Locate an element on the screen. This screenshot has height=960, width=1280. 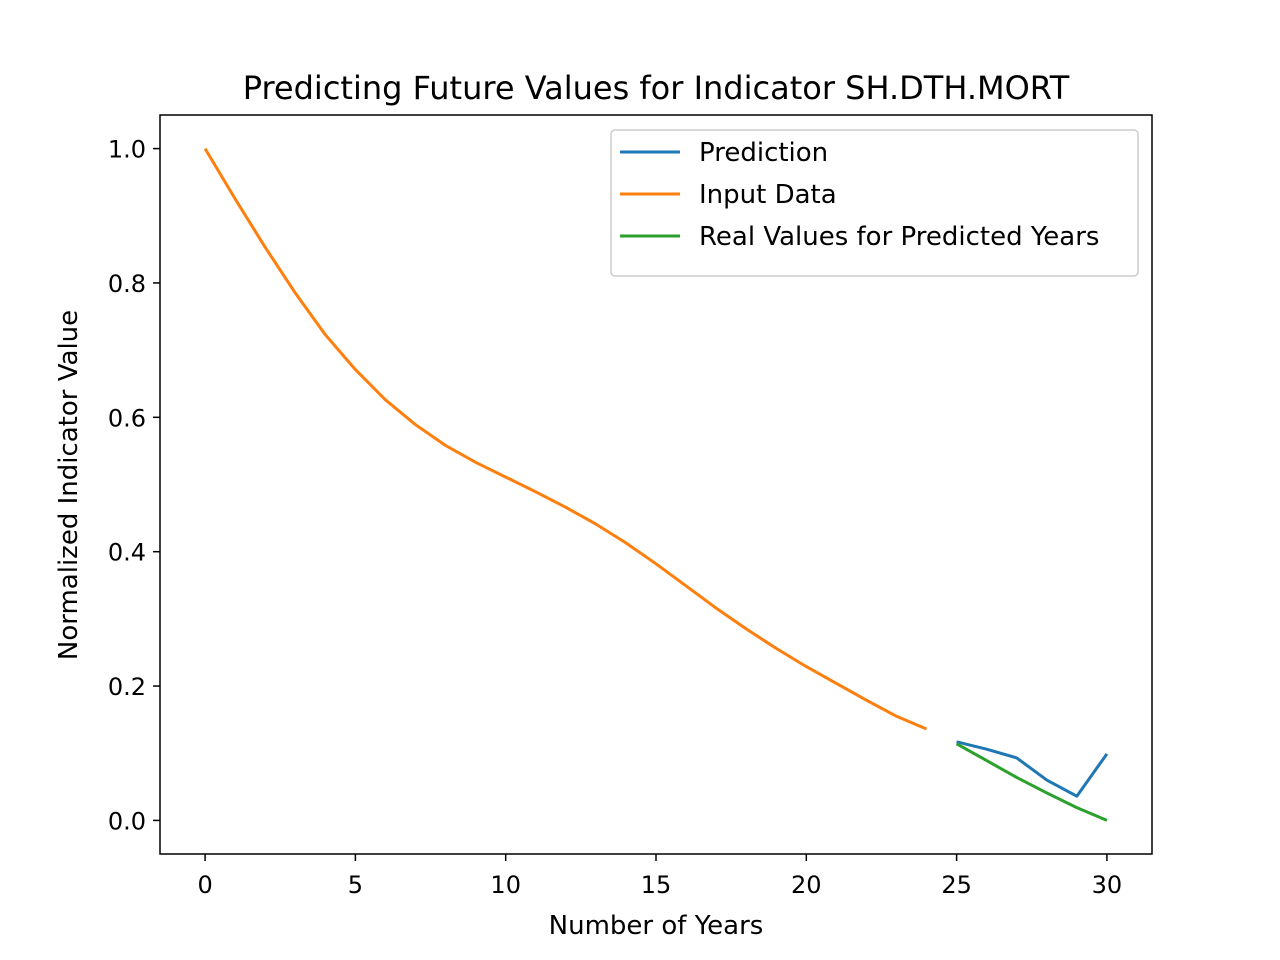
x-tick-label: 20 is located at coordinates (806, 885).